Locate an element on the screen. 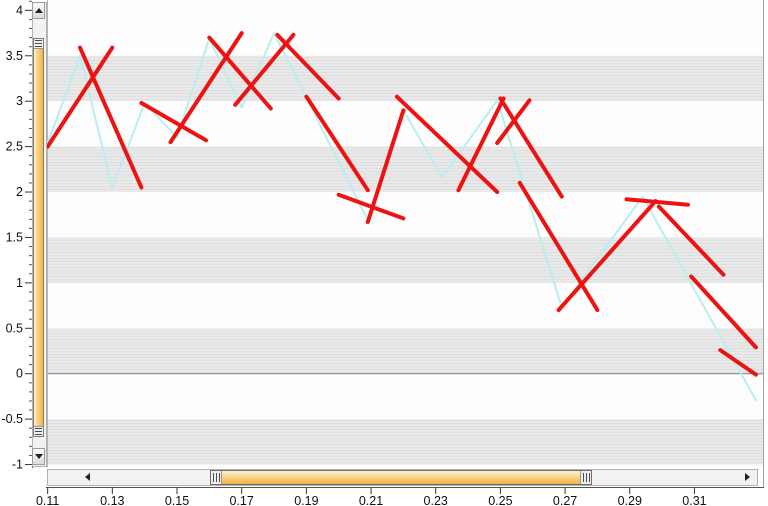 Image resolution: width=768 pixels, height=506 pixels. horizontal-range-thumb is located at coordinates (401, 477).